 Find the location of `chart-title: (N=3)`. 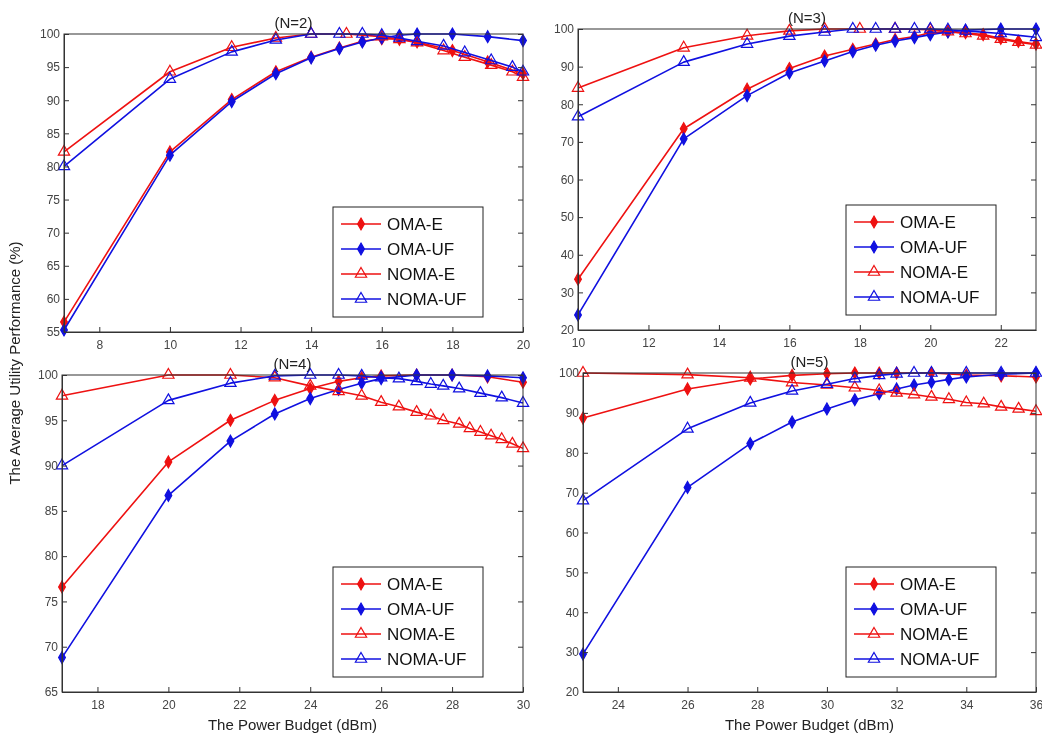

chart-title: (N=3) is located at coordinates (807, 17).